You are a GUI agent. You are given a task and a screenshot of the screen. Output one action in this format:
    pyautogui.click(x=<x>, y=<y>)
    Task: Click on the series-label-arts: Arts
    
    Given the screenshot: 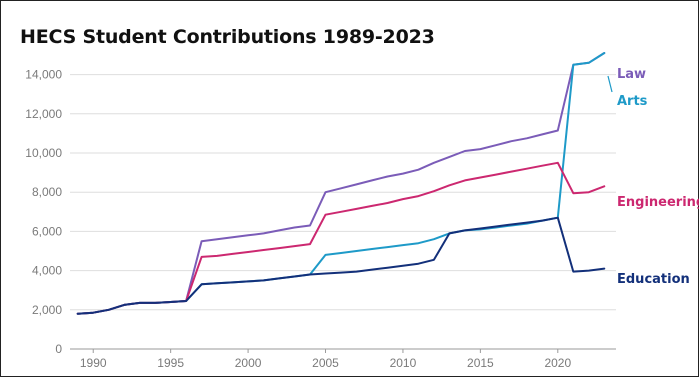 What is the action you would take?
    pyautogui.click(x=632, y=101)
    